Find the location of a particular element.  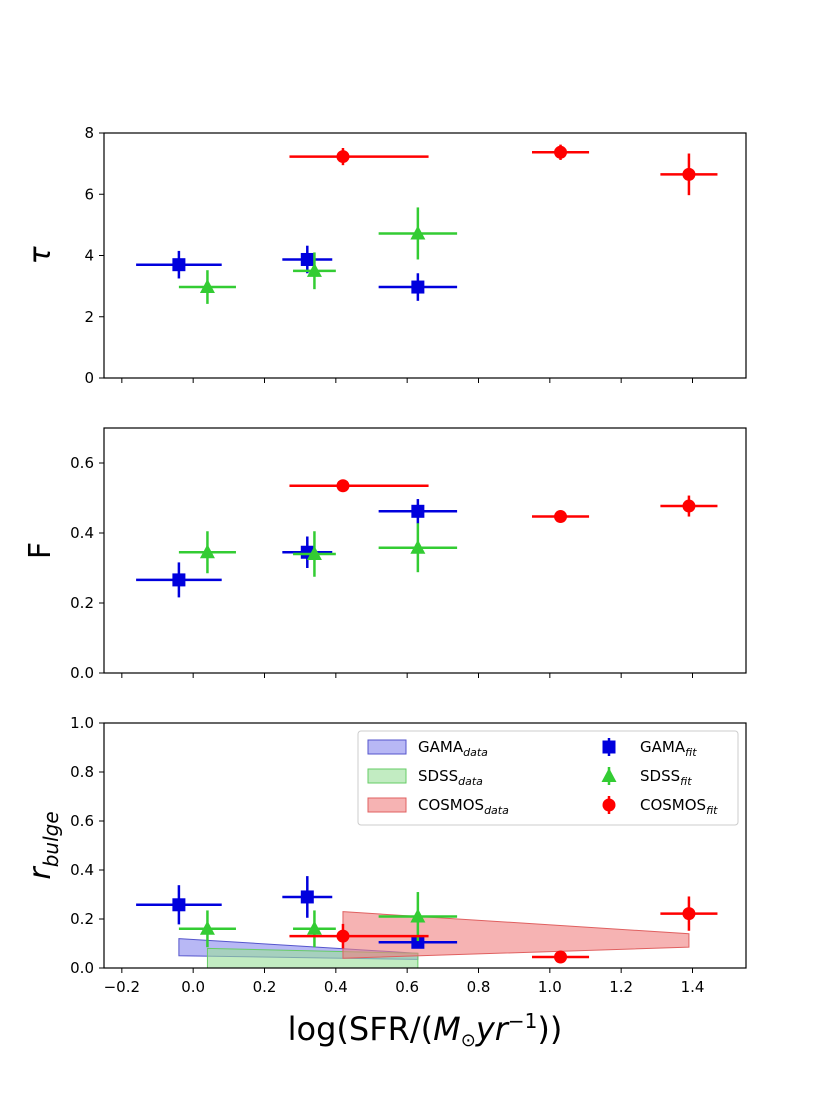

x-tick-label: 0.2 is located at coordinates (265, 987).